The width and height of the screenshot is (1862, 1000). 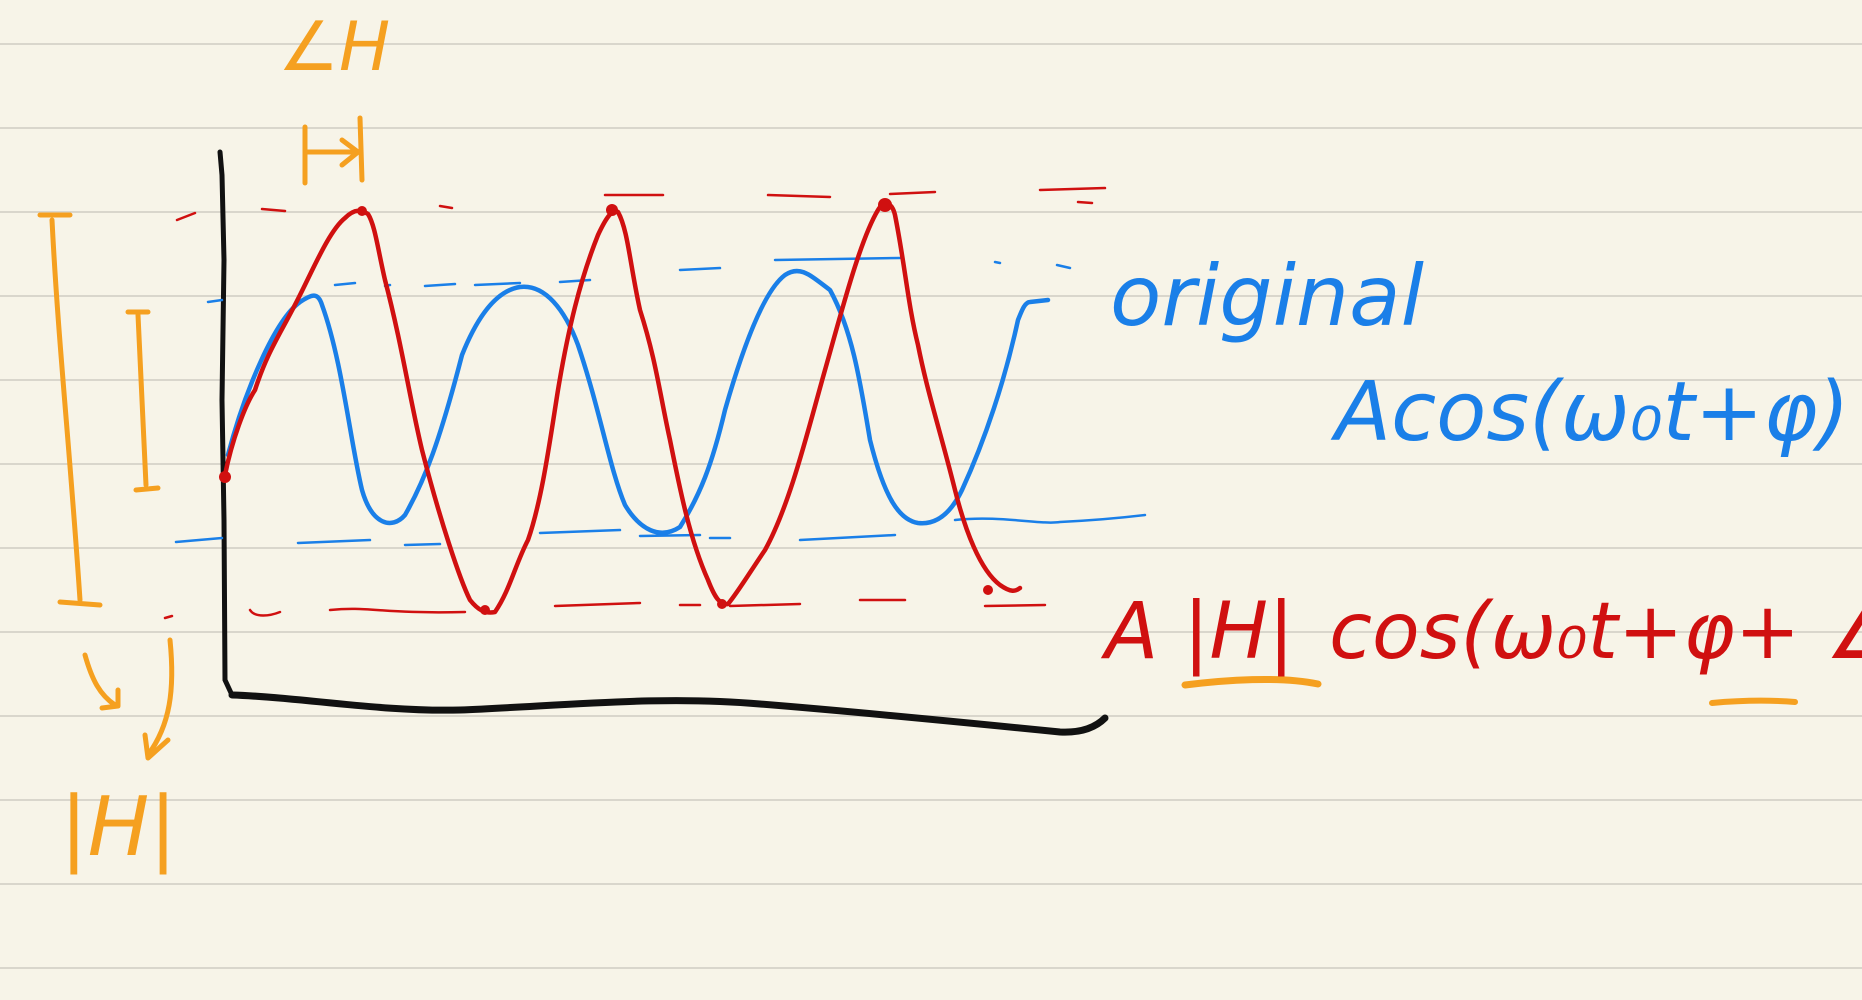 I want to click on output-start-marker, so click(x=225, y=477).